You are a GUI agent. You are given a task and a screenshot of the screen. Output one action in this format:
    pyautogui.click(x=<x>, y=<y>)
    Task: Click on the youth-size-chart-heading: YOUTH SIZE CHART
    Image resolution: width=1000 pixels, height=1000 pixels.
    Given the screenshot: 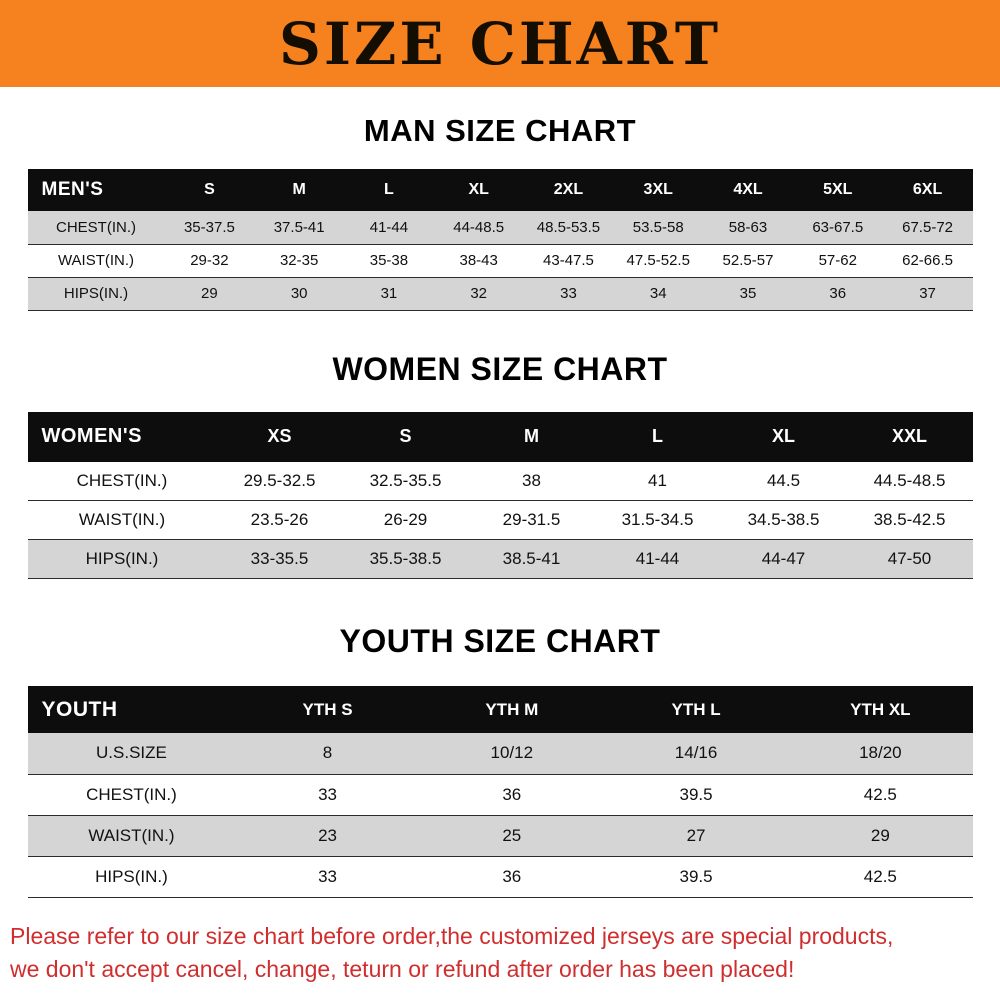 What is the action you would take?
    pyautogui.click(x=500, y=641)
    